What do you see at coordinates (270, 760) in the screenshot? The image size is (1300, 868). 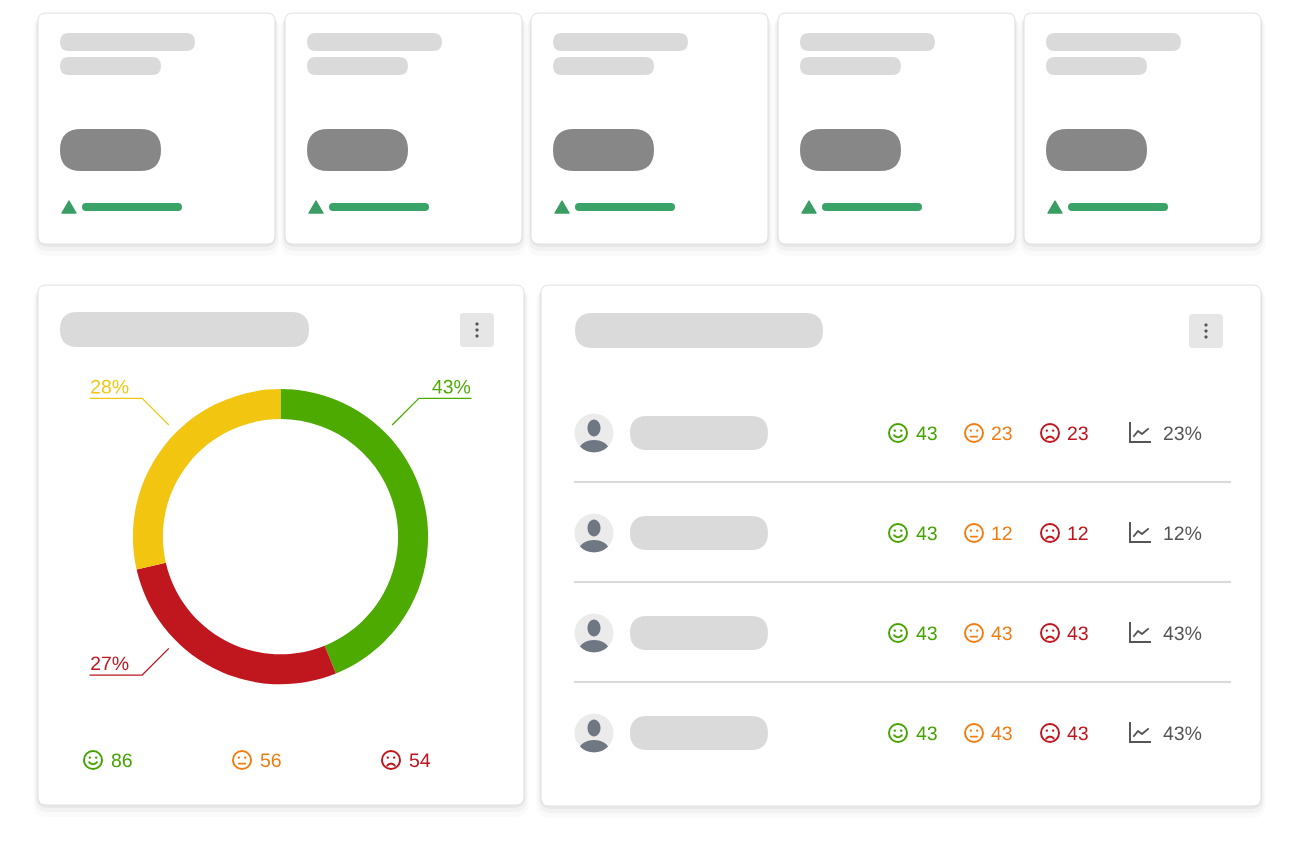 I see `text: 56` at bounding box center [270, 760].